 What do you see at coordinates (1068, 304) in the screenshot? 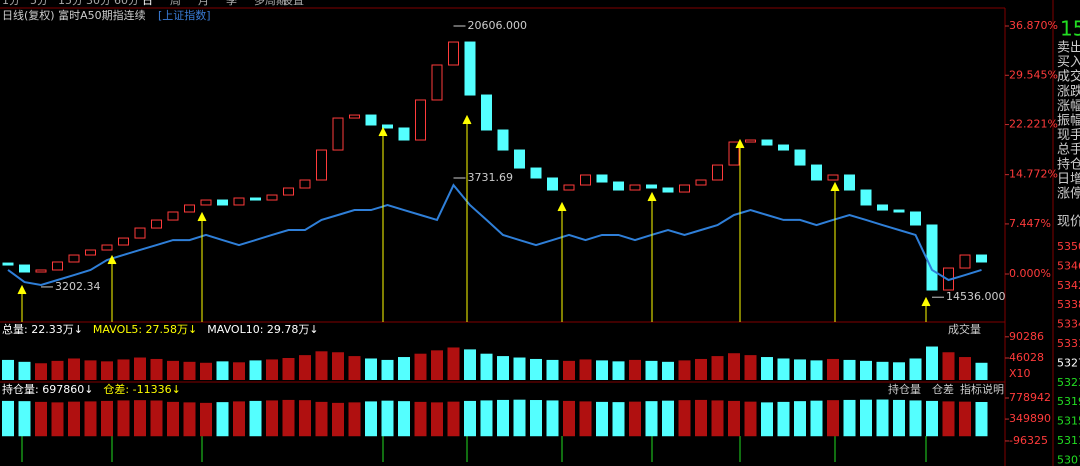
I see `side-price: 5338` at bounding box center [1068, 304].